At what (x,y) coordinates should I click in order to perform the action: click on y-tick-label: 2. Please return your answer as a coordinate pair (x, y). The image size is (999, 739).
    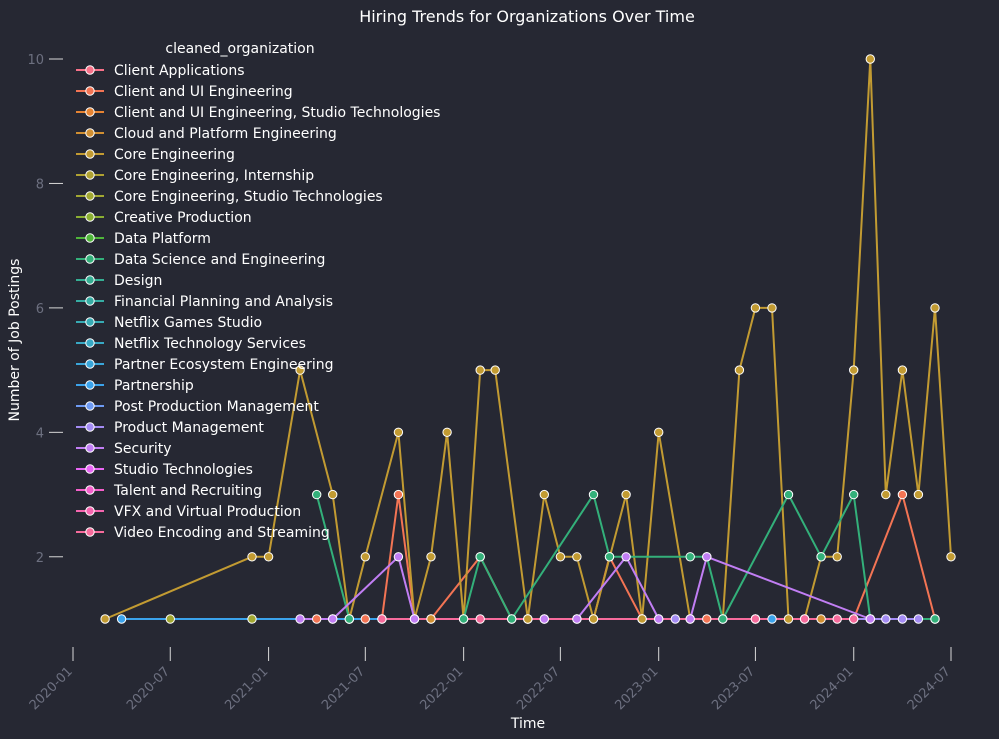
    Looking at the image, I should click on (40, 558).